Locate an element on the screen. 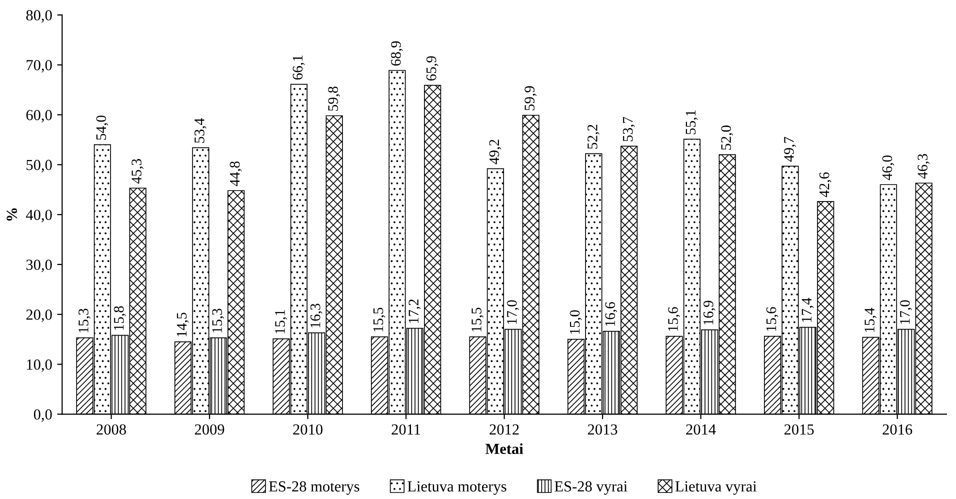  data-label: 46,3 is located at coordinates (924, 166).